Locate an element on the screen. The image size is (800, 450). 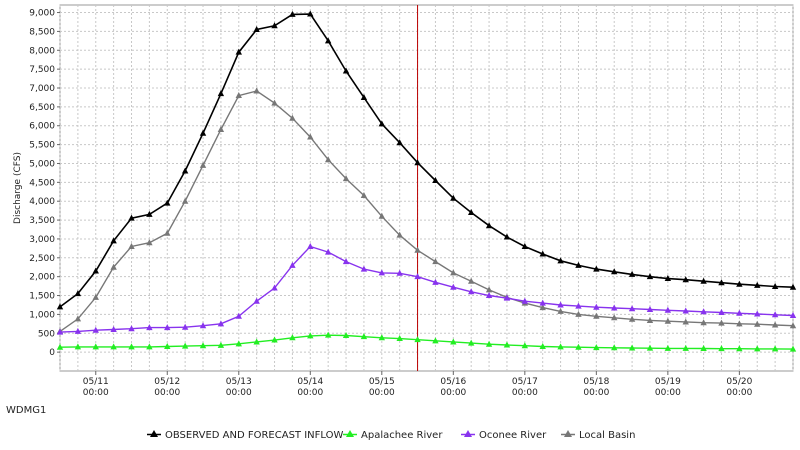
y-tick-label: 9,000 is located at coordinates (42, 14).